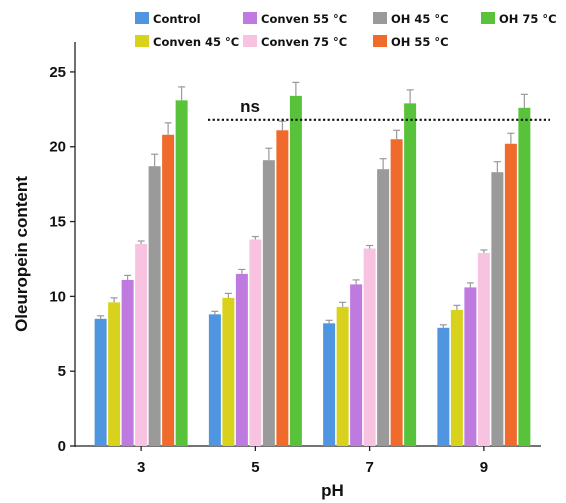  I want to click on significance-label: ns, so click(250, 106).